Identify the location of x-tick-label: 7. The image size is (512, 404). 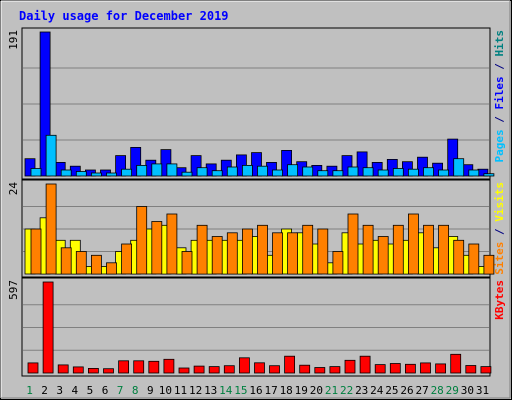
(120, 390).